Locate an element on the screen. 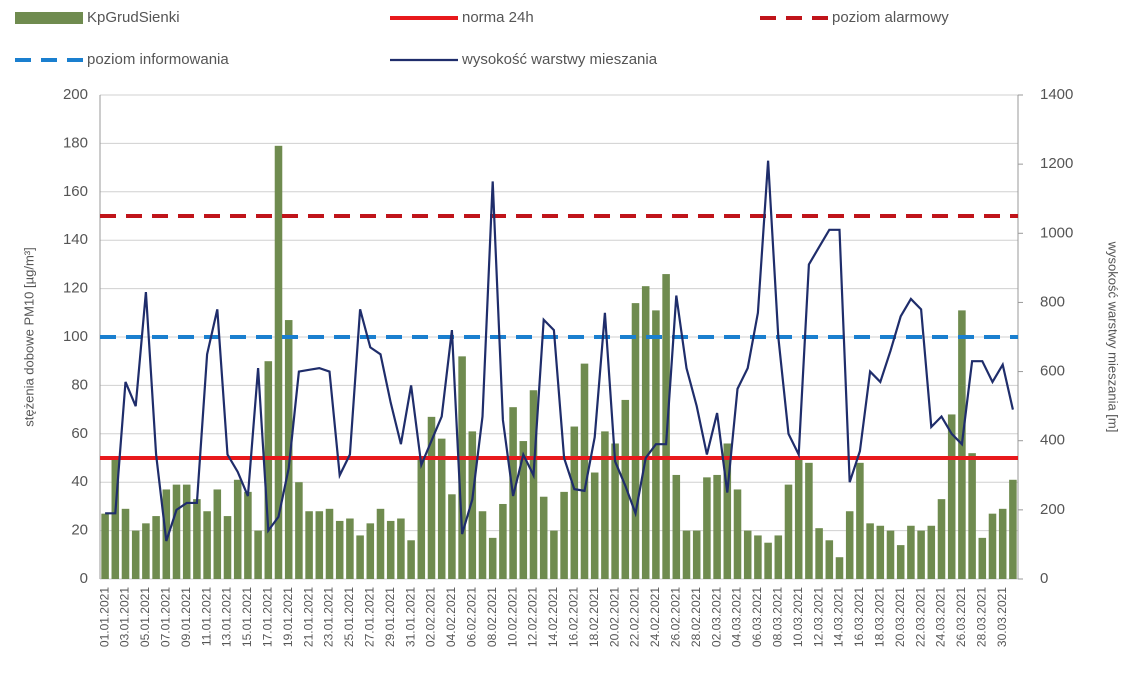 This screenshot has height=696, width=1127. legend-label: poziom alarmowy is located at coordinates (890, 17).